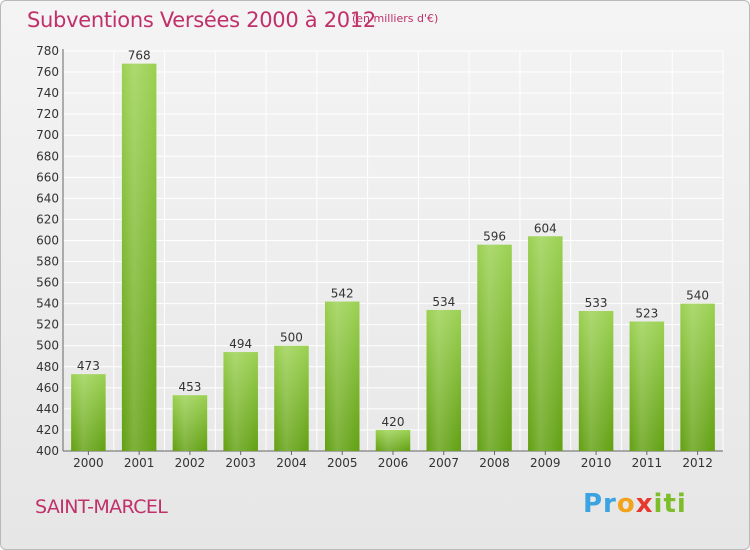 Image resolution: width=750 pixels, height=550 pixels. What do you see at coordinates (47, 430) in the screenshot?
I see `y-tick-label: 420` at bounding box center [47, 430].